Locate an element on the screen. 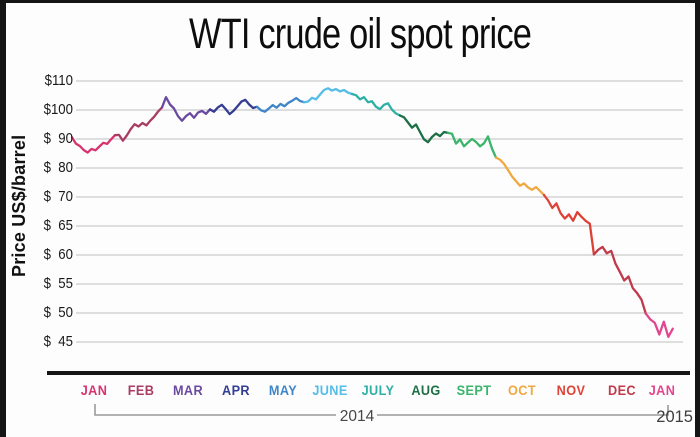 The image size is (700, 437). month-label-oct-2014: OCT is located at coordinates (522, 390).